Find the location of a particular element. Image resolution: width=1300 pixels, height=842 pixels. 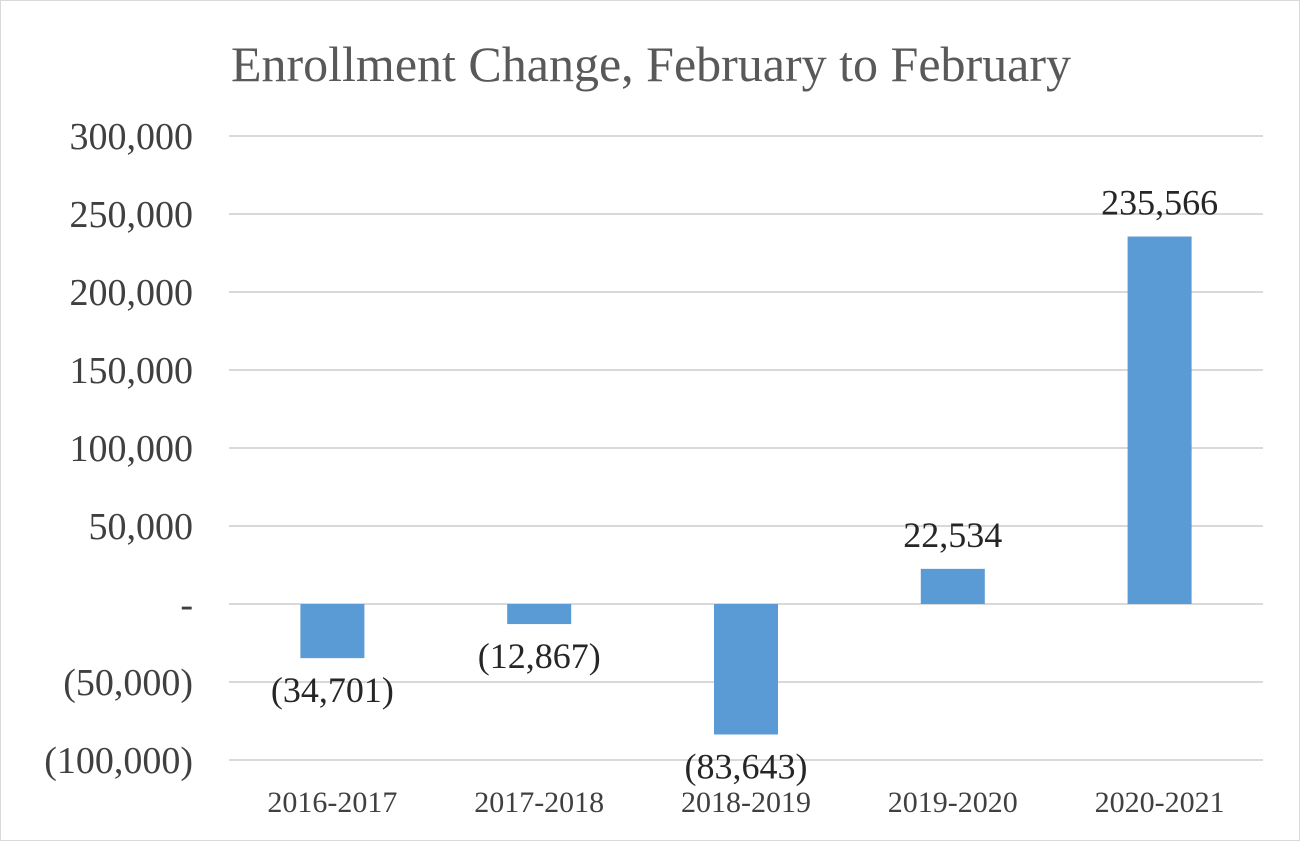

y-tick-label: 200,000 is located at coordinates (132, 293).